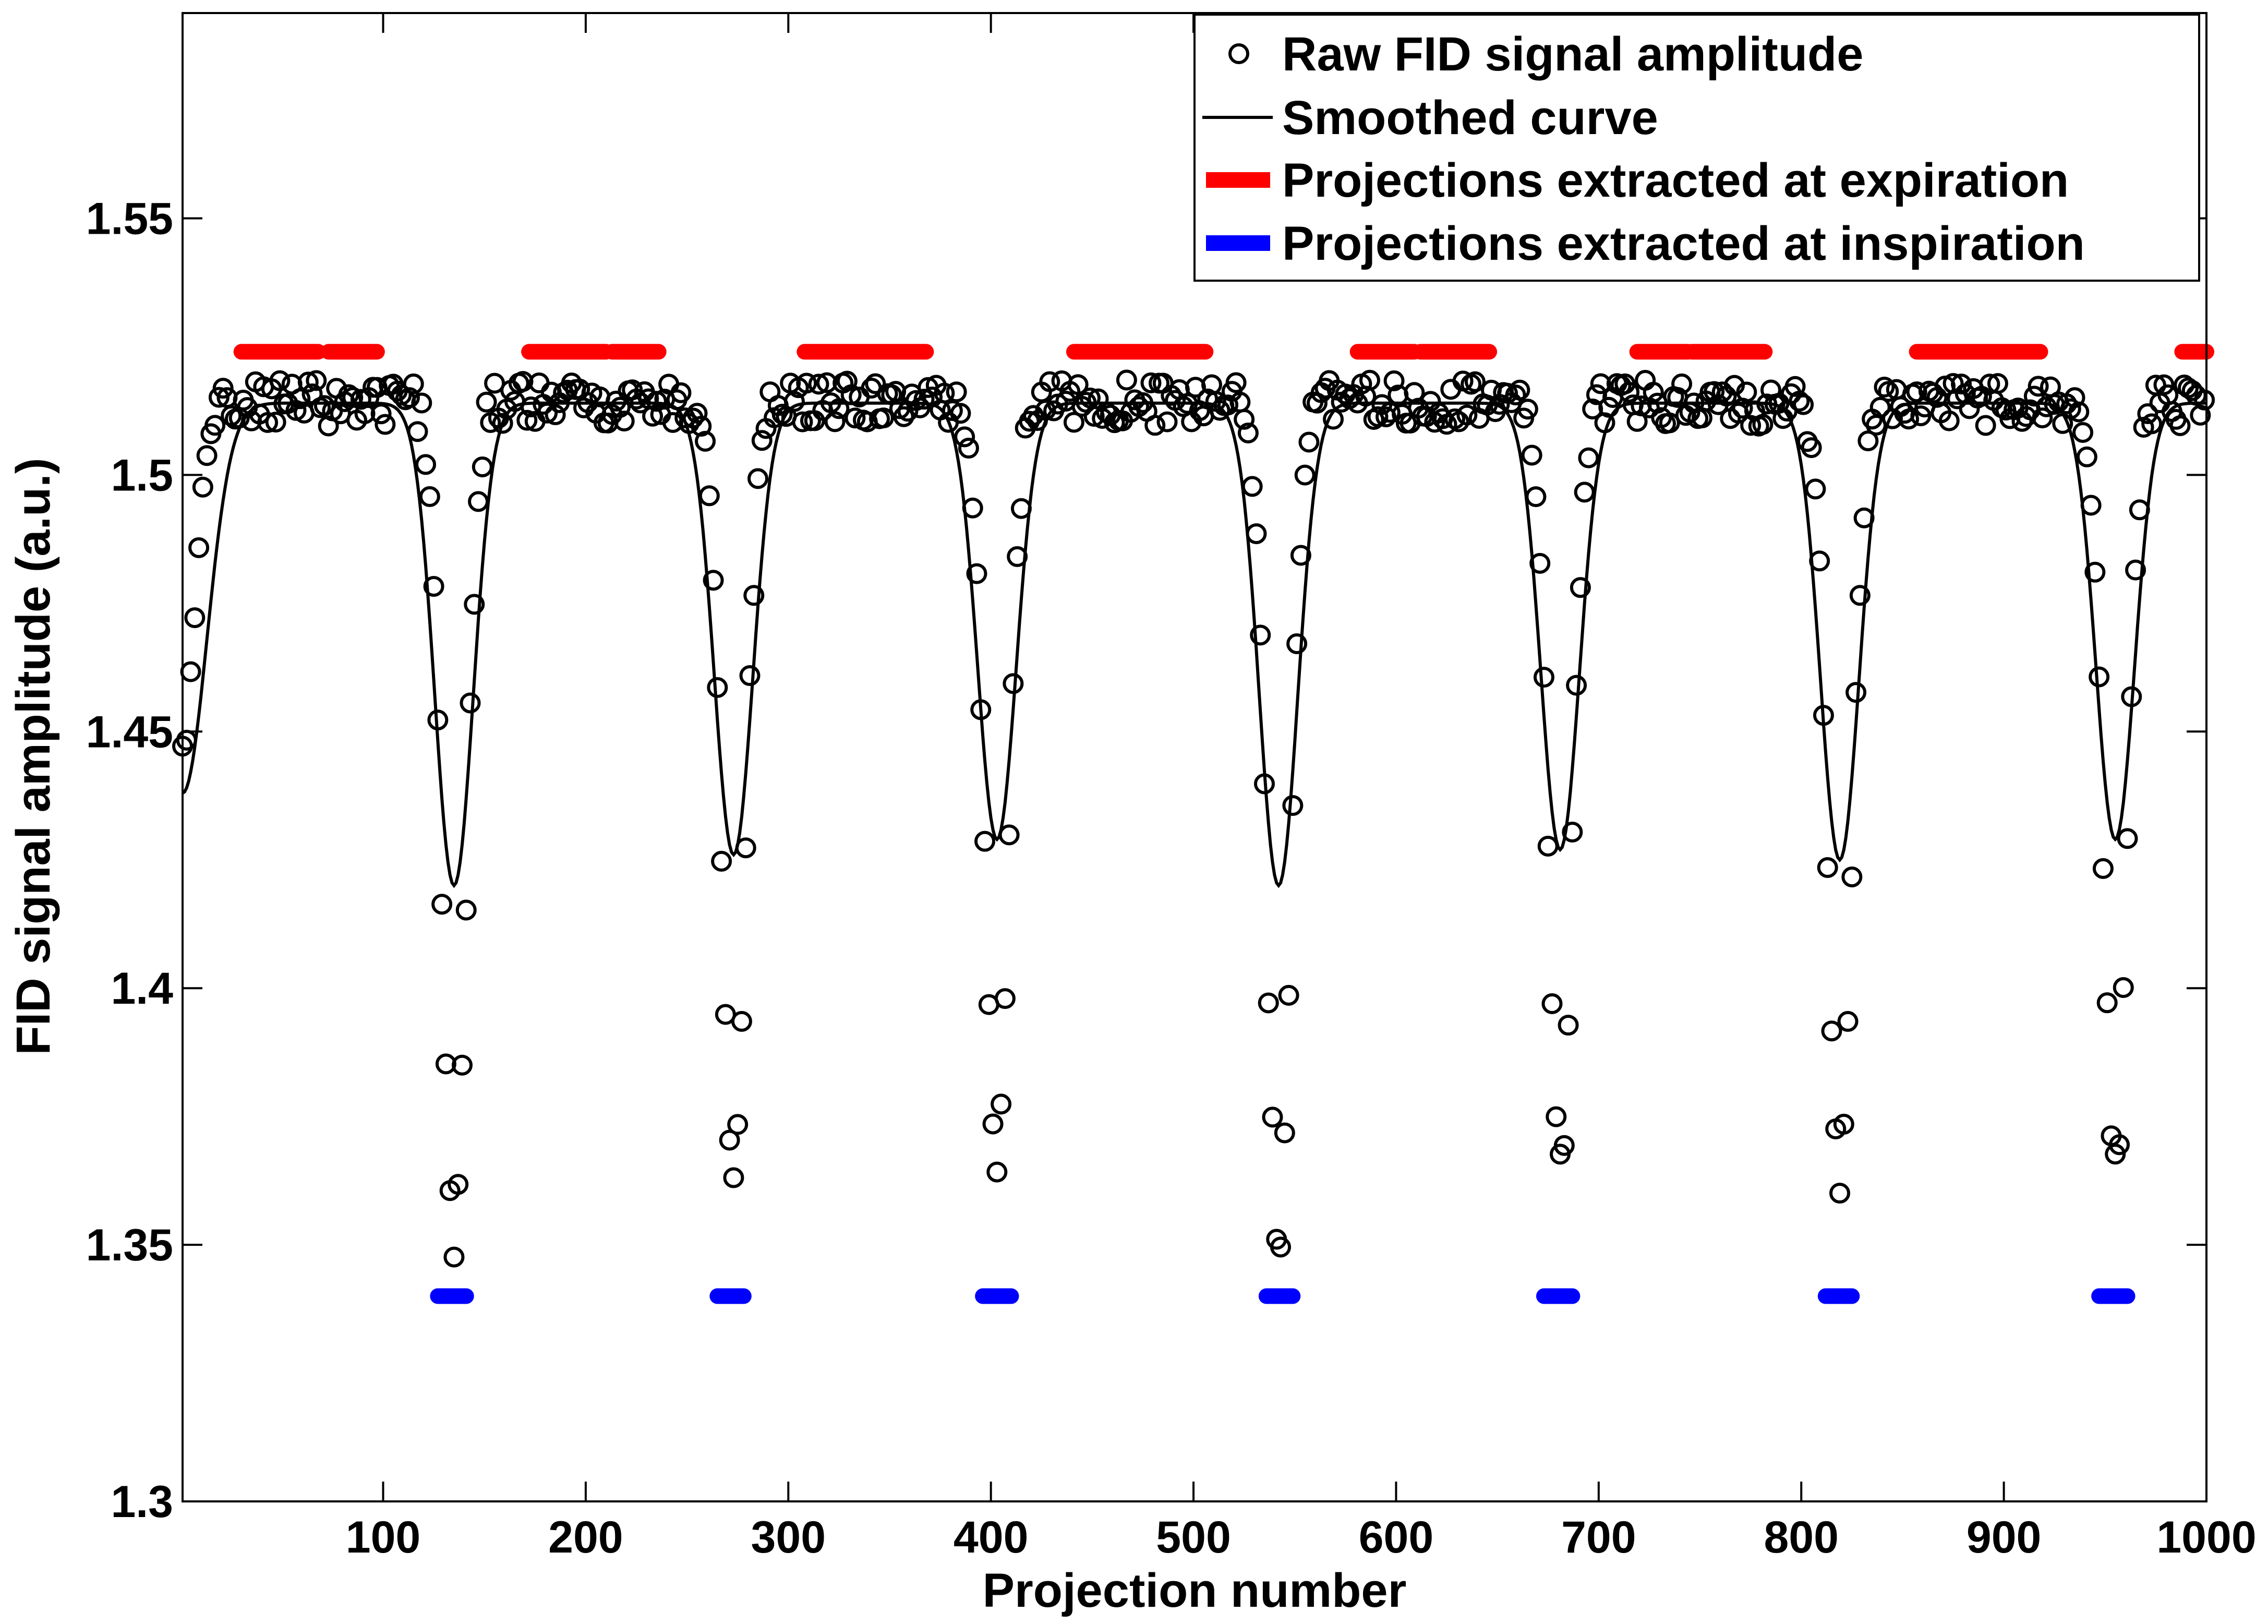  Describe the element at coordinates (1675, 180) in the screenshot. I see `legend-label-expiration: Projections extracted at expiration` at that location.